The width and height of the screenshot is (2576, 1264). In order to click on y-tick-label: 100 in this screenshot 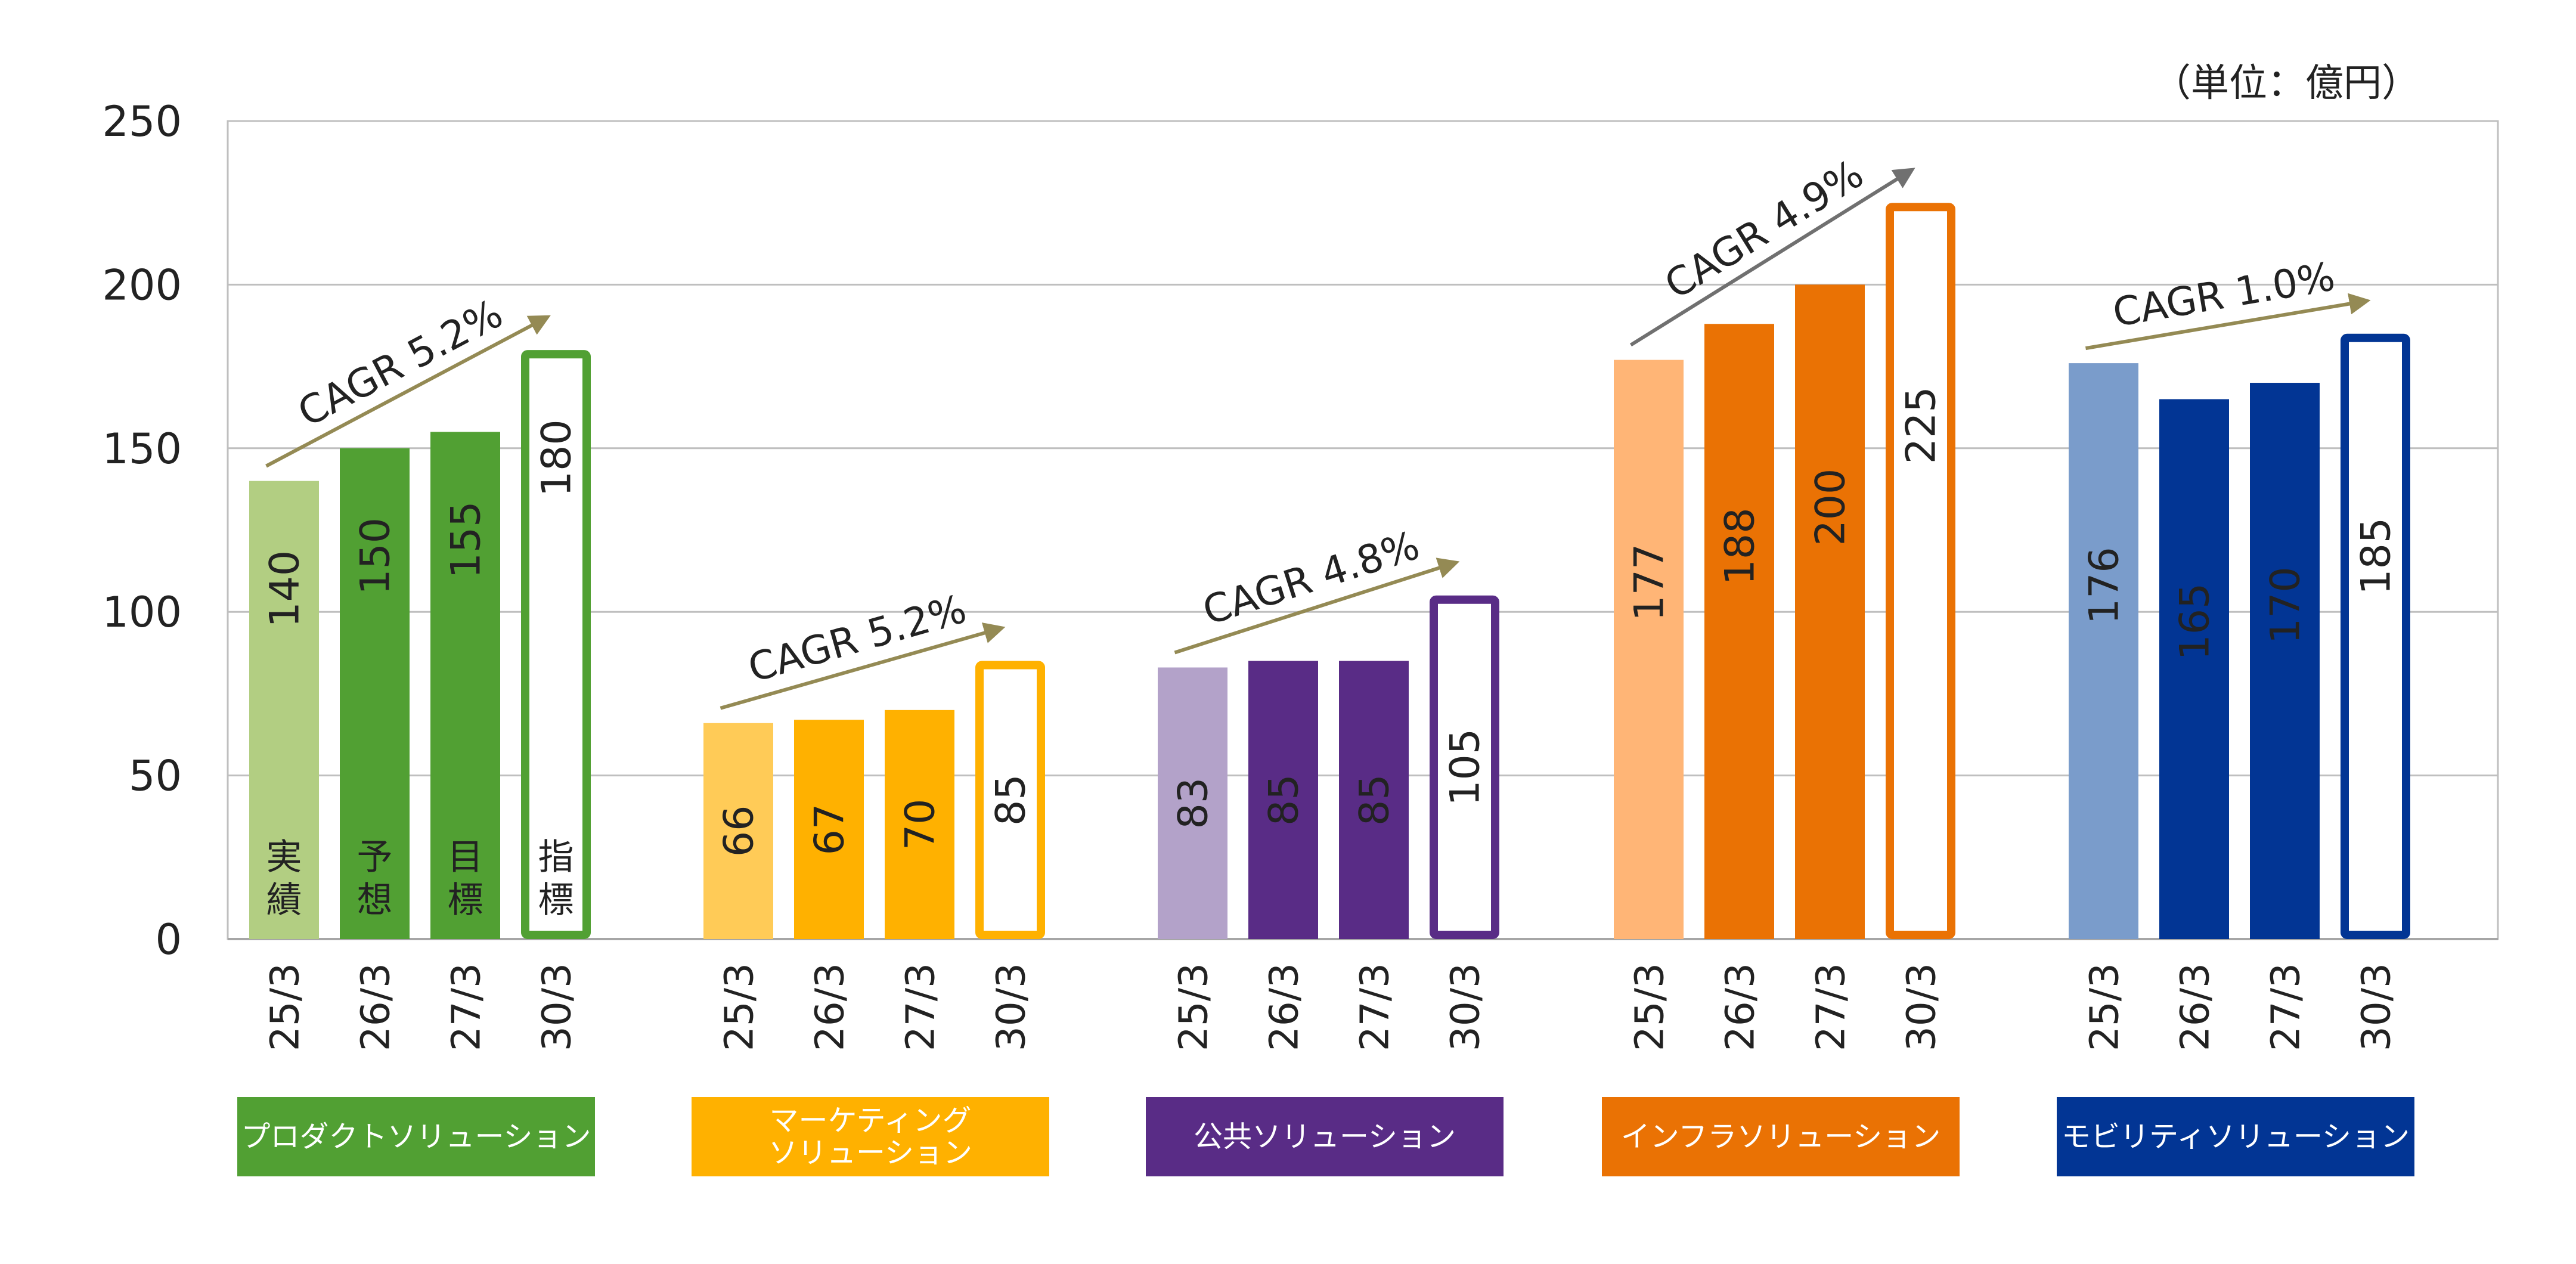, I will do `click(142, 613)`.